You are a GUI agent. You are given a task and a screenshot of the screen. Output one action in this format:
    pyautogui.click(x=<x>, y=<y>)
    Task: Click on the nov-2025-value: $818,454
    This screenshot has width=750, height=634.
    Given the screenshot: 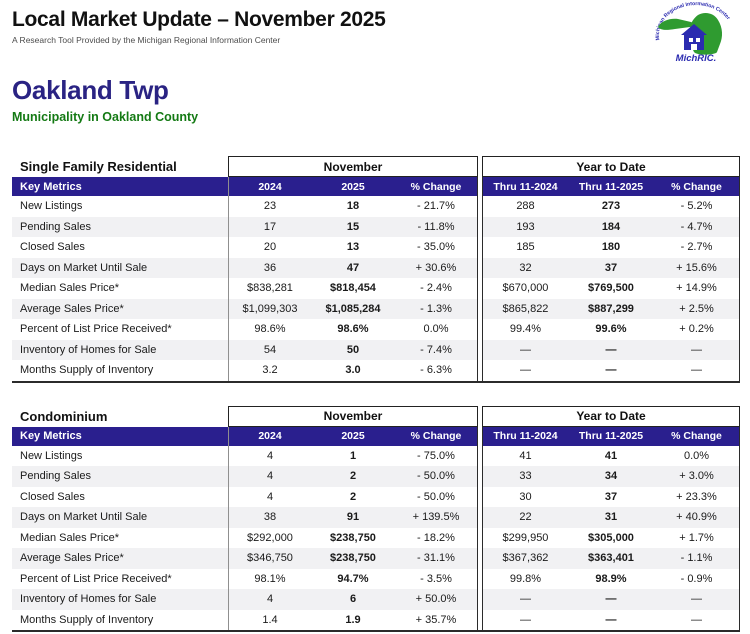 What is the action you would take?
    pyautogui.click(x=353, y=288)
    